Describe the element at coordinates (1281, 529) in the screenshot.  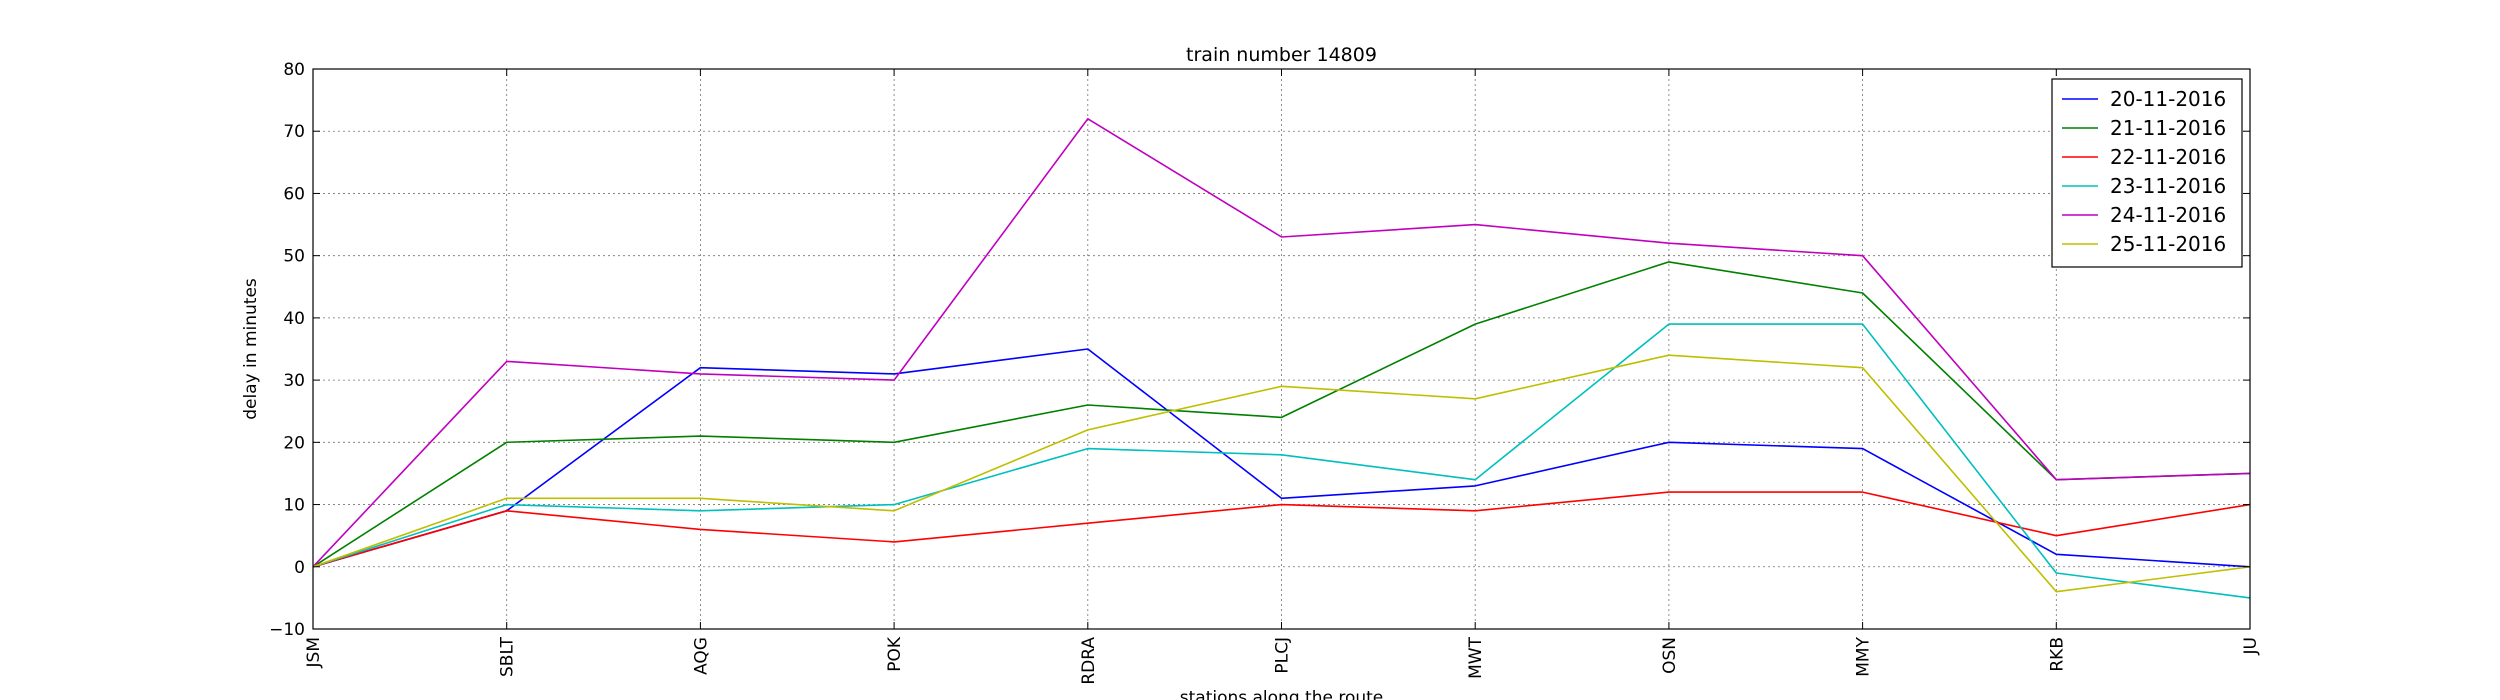
I see `series-line-22-11-2016` at that location.